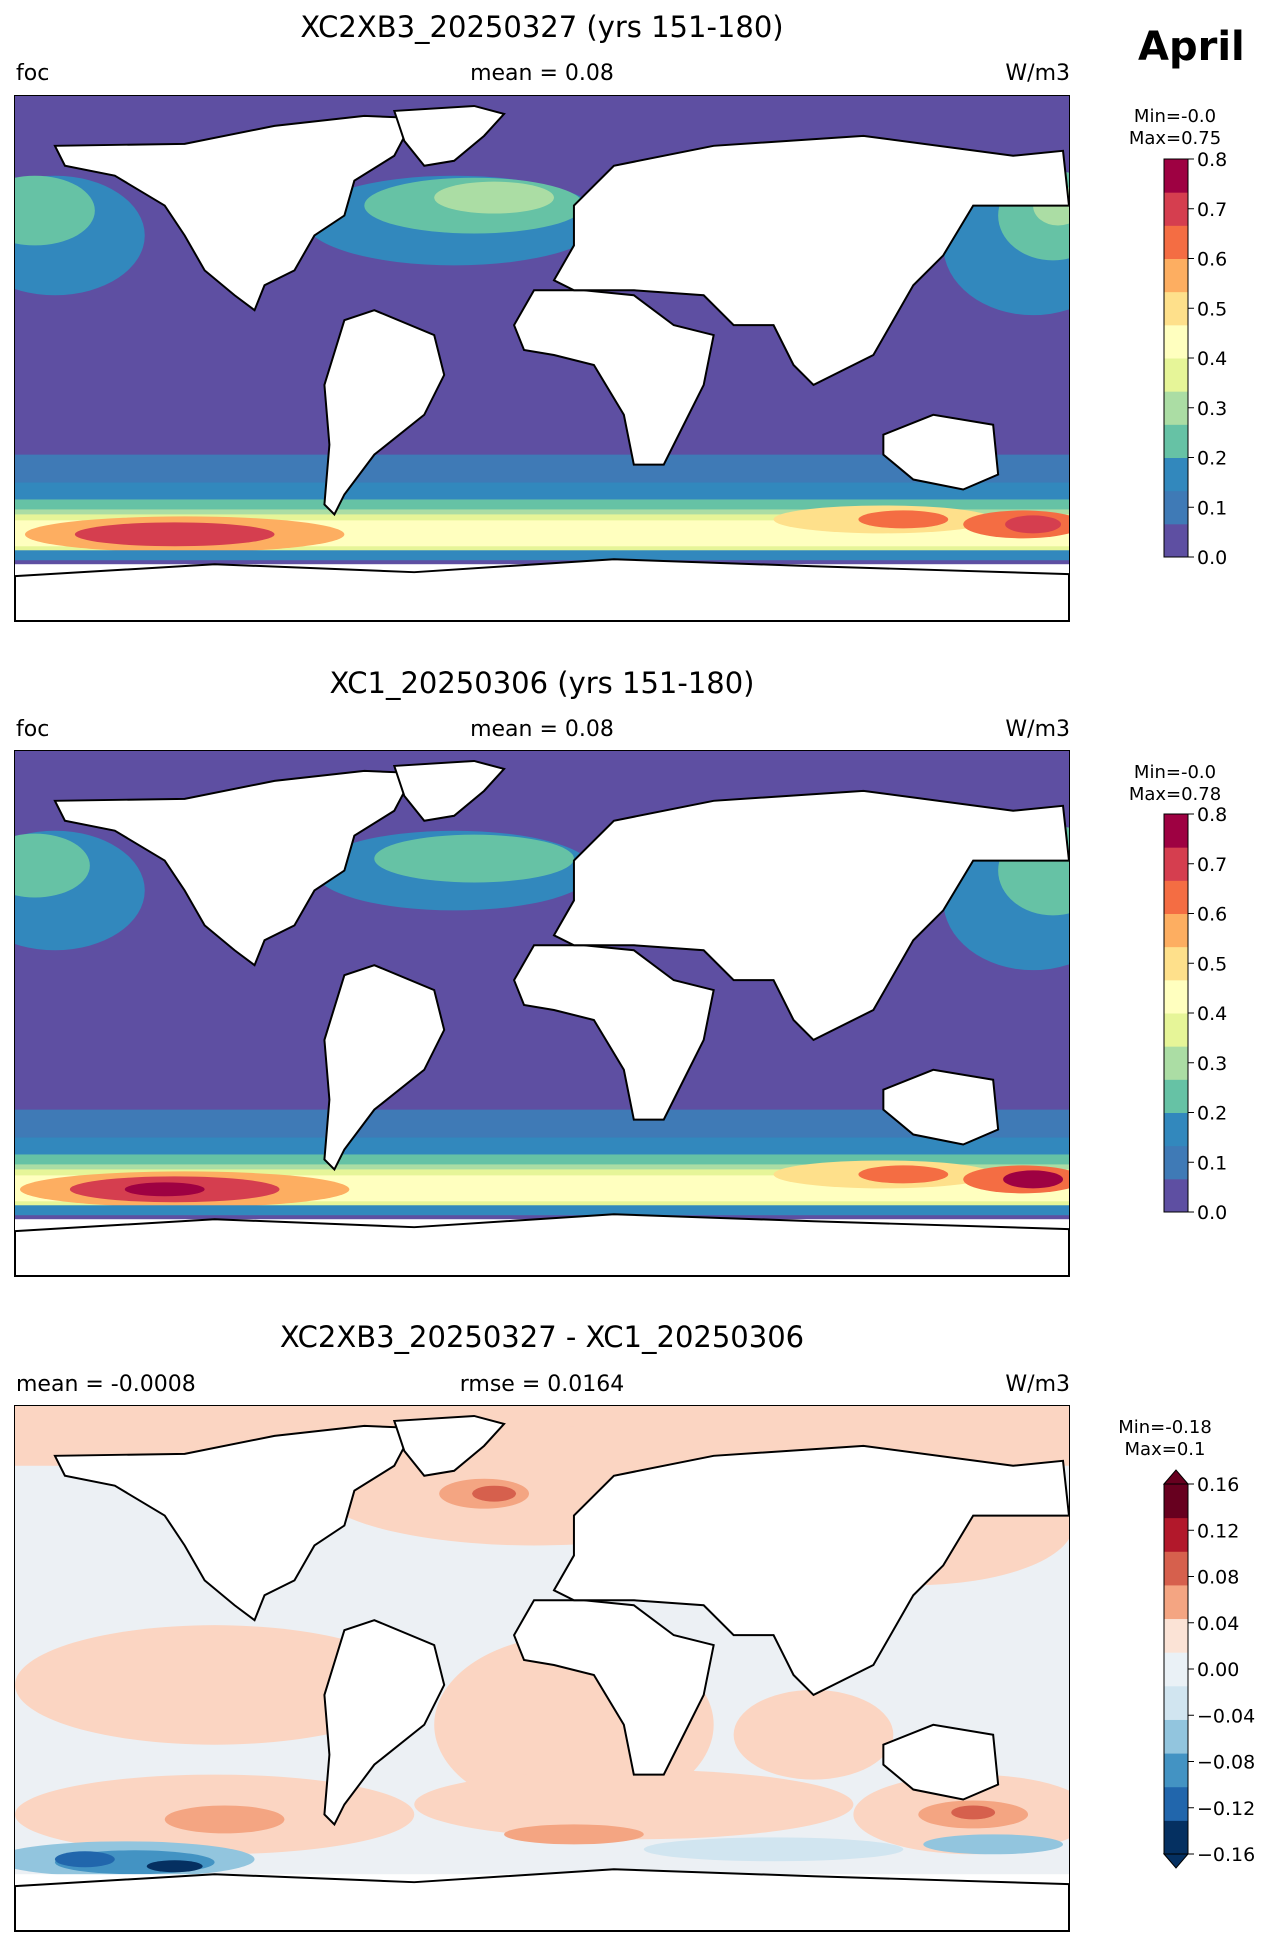 The width and height of the screenshot is (1270, 1939). Describe the element at coordinates (106, 1384) in the screenshot. I see `panel-3-mean-label: mean = -0.0008` at that location.